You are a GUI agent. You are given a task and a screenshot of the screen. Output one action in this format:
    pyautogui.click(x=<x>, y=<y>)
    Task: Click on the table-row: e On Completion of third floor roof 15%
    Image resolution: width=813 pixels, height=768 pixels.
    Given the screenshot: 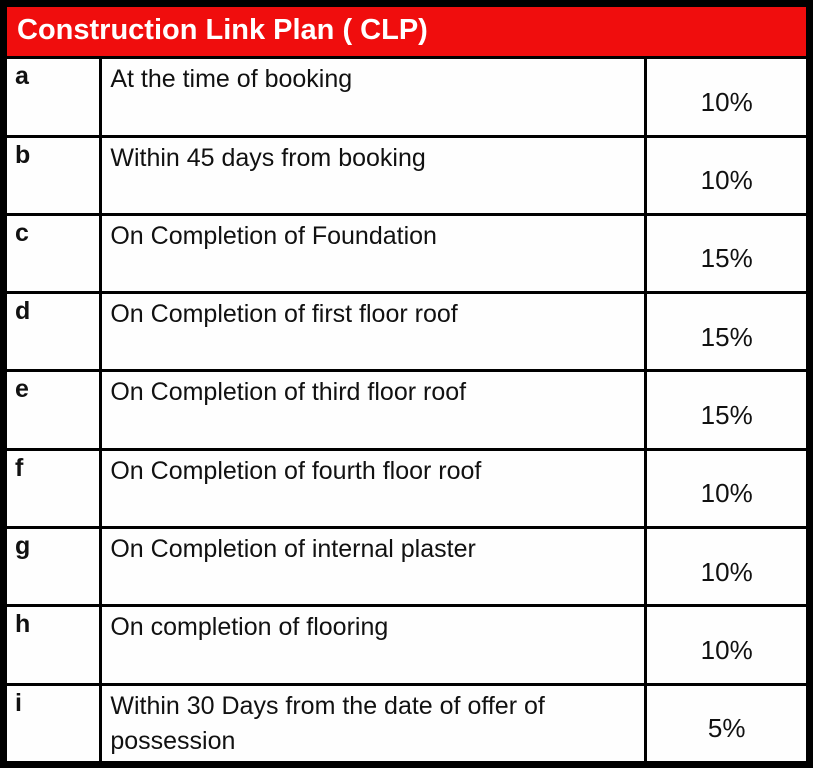 What is the action you would take?
    pyautogui.click(x=406, y=410)
    